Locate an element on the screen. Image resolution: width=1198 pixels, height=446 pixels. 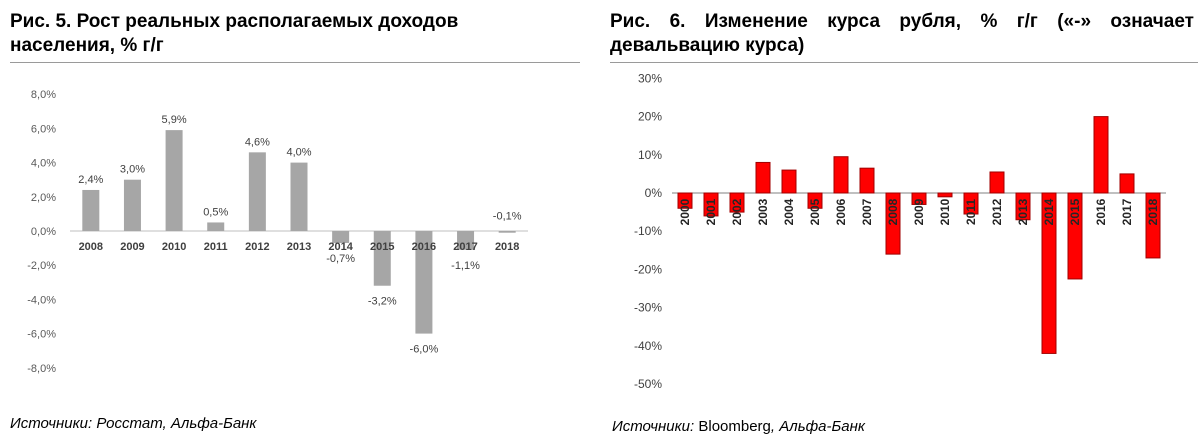
y-tick-label: 30% is located at coordinates (650, 78).